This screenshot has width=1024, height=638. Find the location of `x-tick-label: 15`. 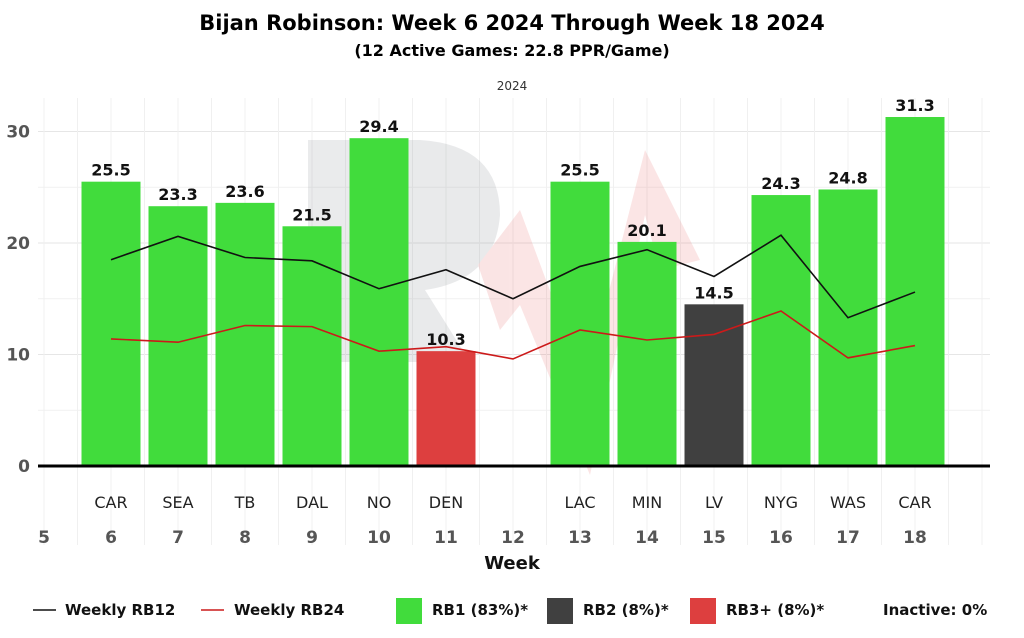

x-tick-label: 15 is located at coordinates (714, 538).